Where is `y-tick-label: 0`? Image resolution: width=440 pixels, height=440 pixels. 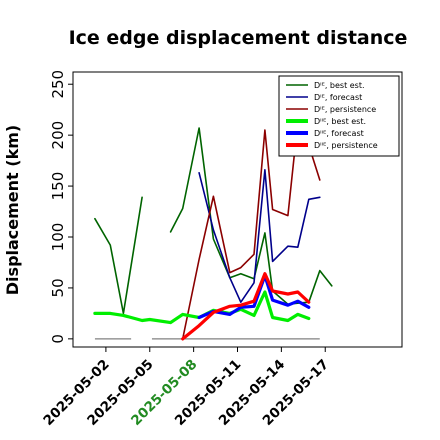
y-tick-label: 0 is located at coordinates (58, 339).